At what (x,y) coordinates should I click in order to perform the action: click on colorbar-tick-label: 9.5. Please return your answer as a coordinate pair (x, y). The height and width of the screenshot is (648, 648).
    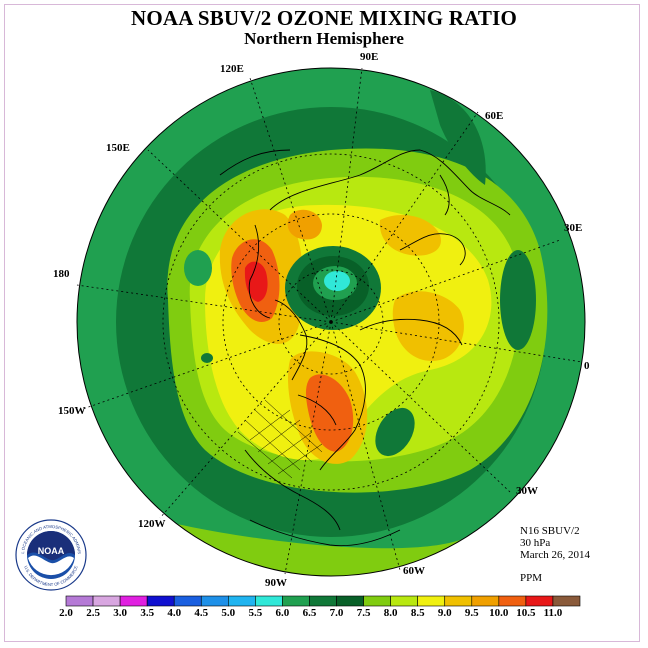
    Looking at the image, I should click on (471, 613).